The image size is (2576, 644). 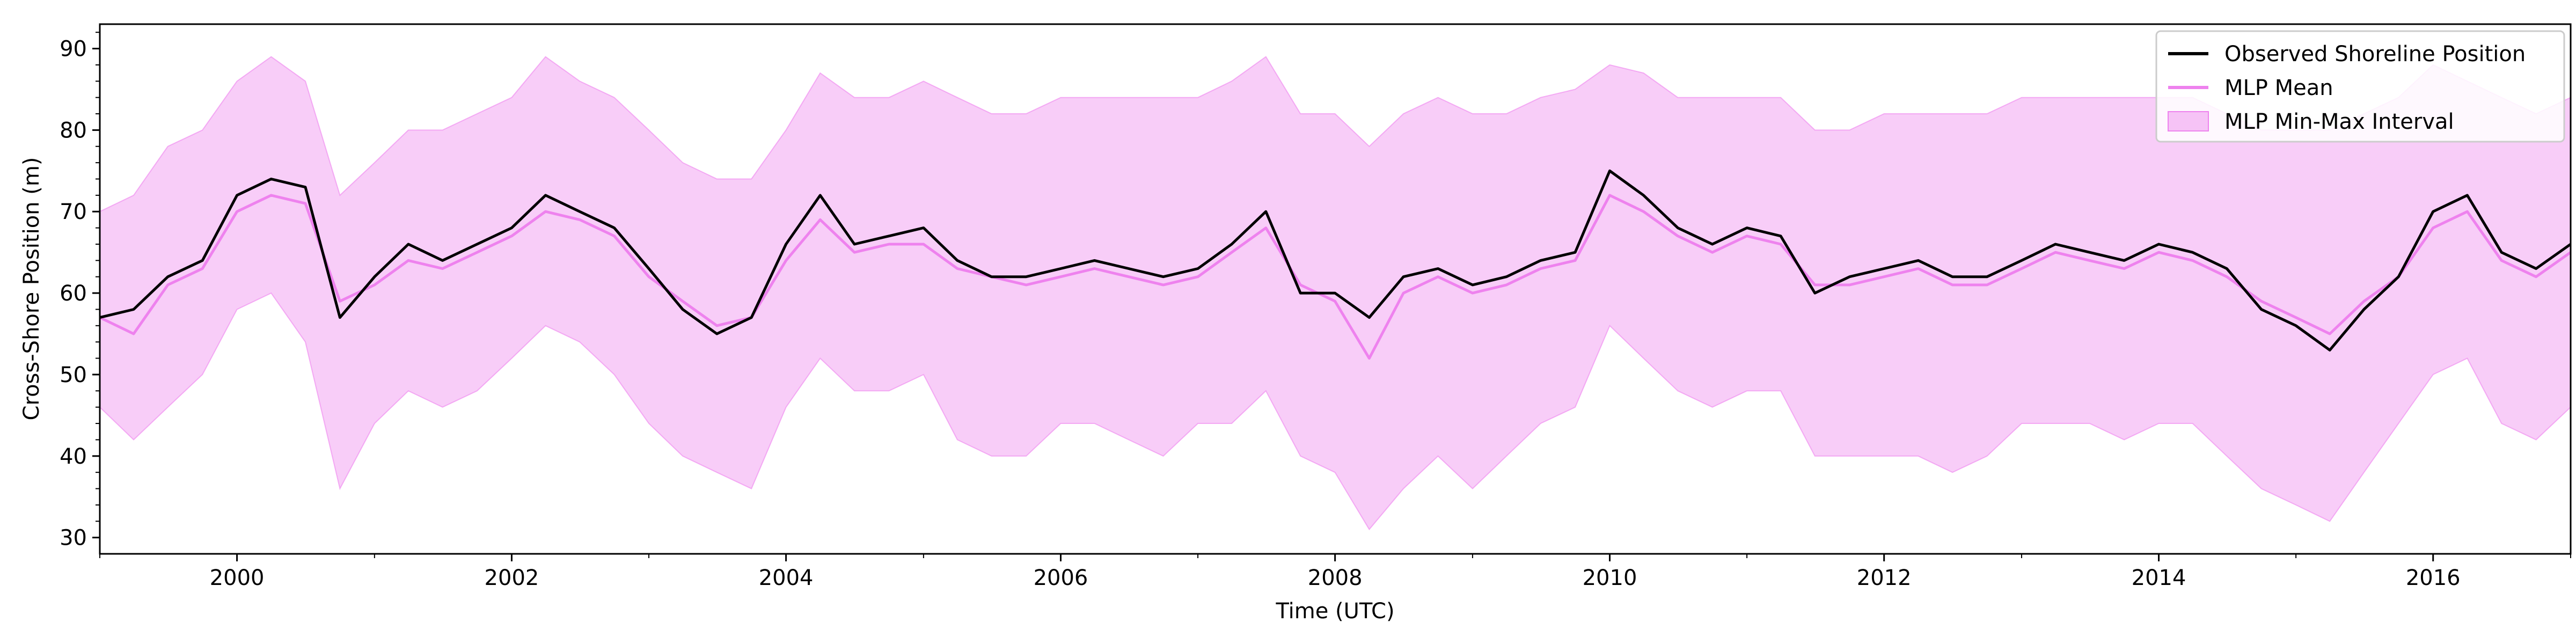 What do you see at coordinates (1335, 578) in the screenshot?
I see `x-tick-label: 2008` at bounding box center [1335, 578].